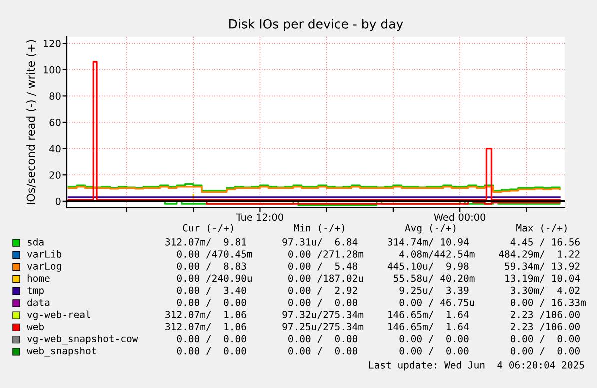  I want to click on y-tick-label: 120, so click(52, 44).